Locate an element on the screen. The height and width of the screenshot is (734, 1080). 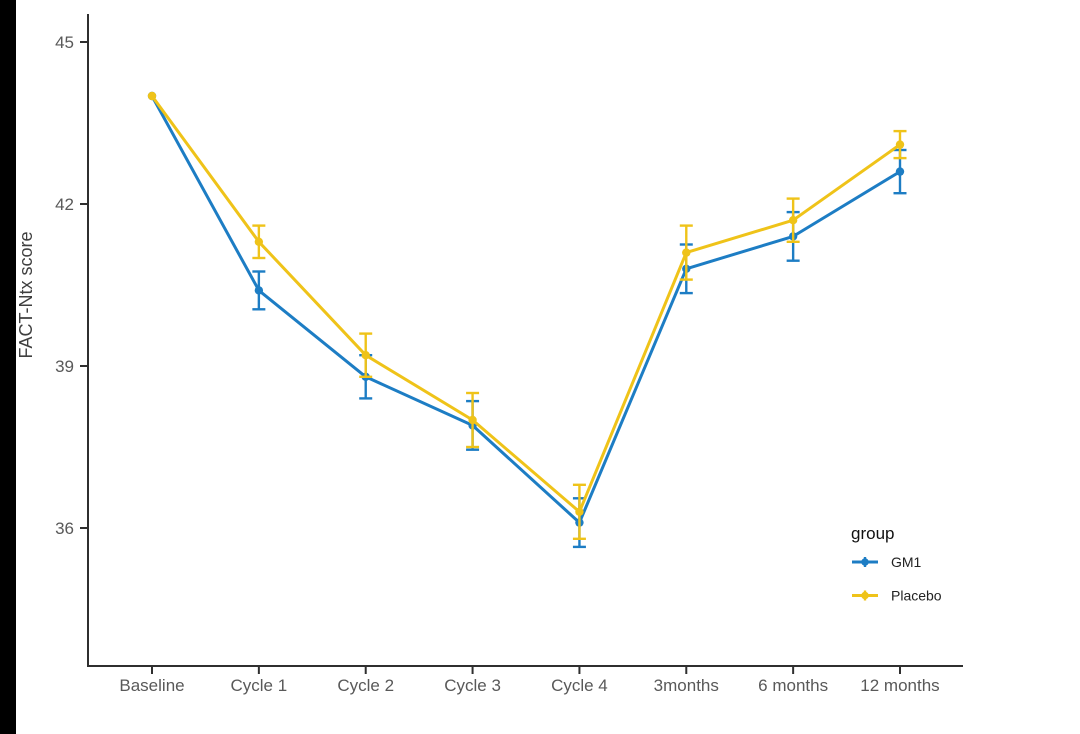
x-tick-label: Cycle 4 is located at coordinates (579, 685).